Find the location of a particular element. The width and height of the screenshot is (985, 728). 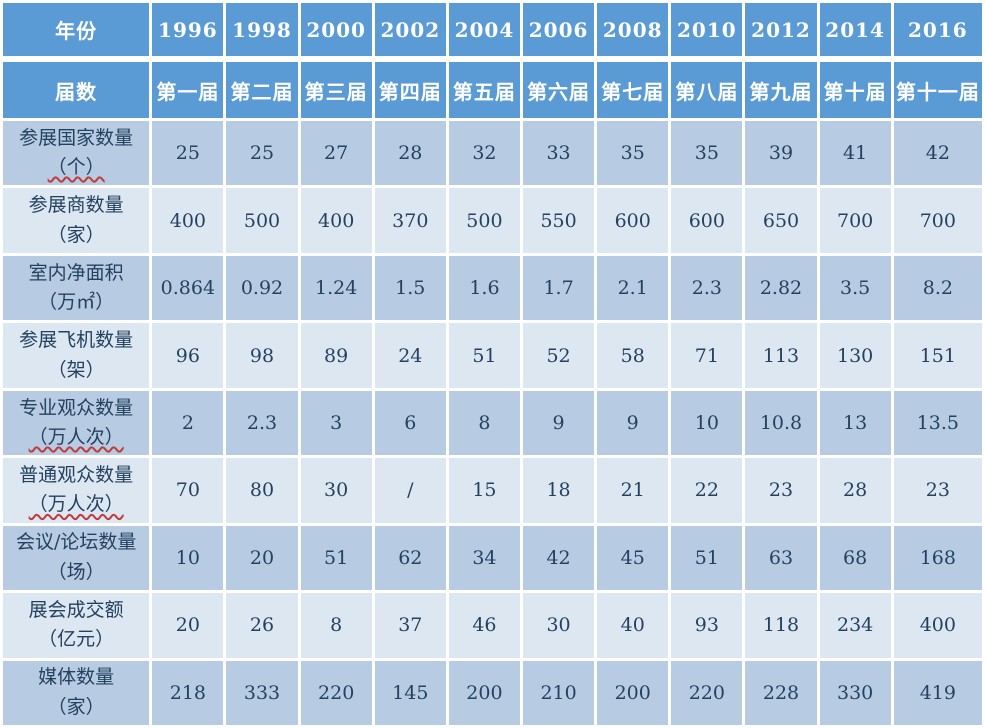

table-row: 专业观众数量 （万人次） 2 2.3 3 6 8 9 9 10 10.8 13 13.5 is located at coordinates (492, 423).